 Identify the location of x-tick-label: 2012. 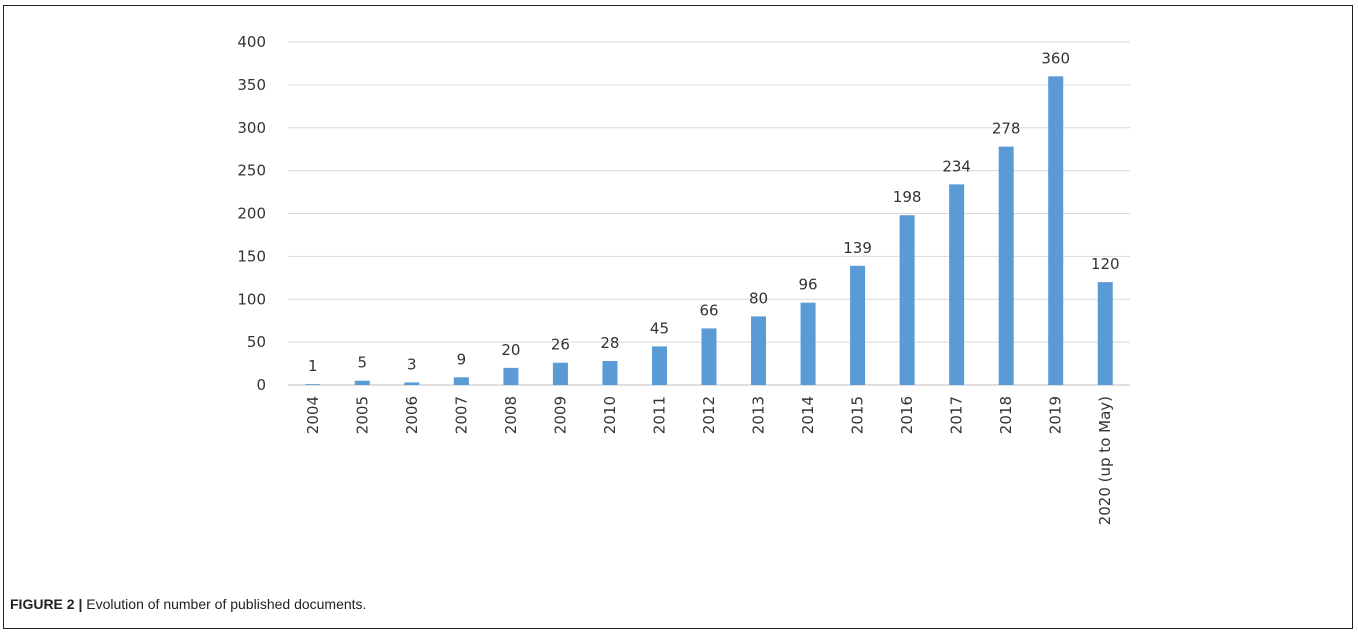
(709, 415).